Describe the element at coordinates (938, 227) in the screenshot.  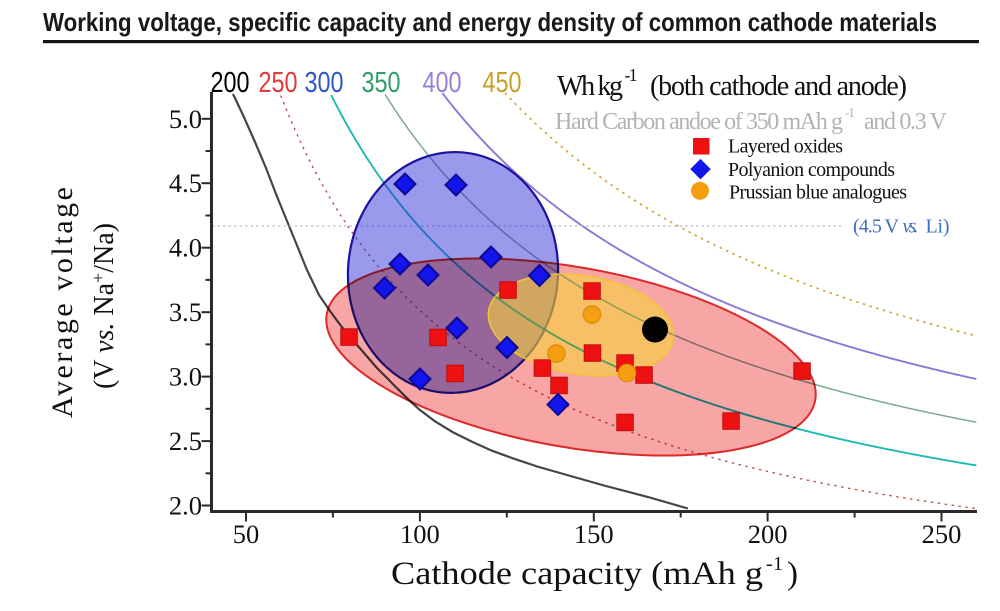
I see `svg-text: Li)` at that location.